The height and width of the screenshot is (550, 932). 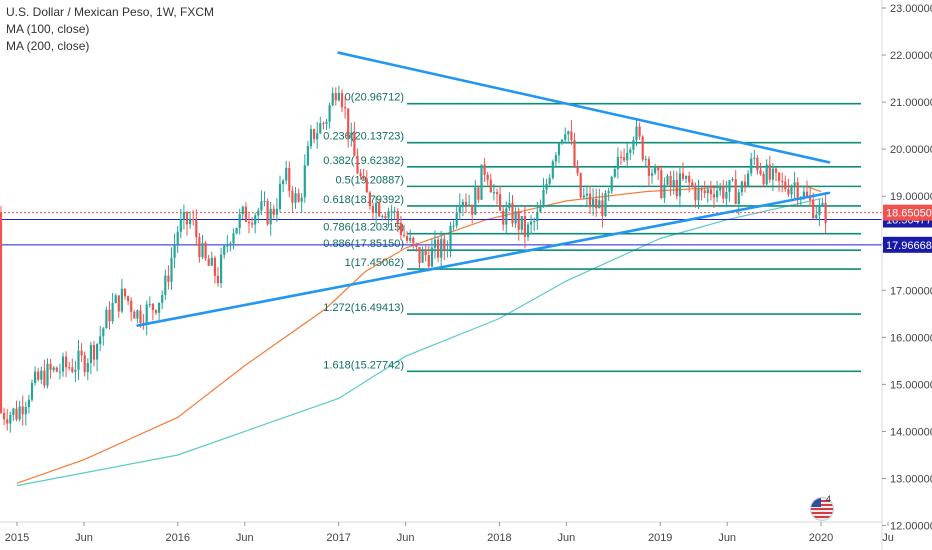 I want to click on y-tick-label: 15.00000, so click(x=911, y=385).